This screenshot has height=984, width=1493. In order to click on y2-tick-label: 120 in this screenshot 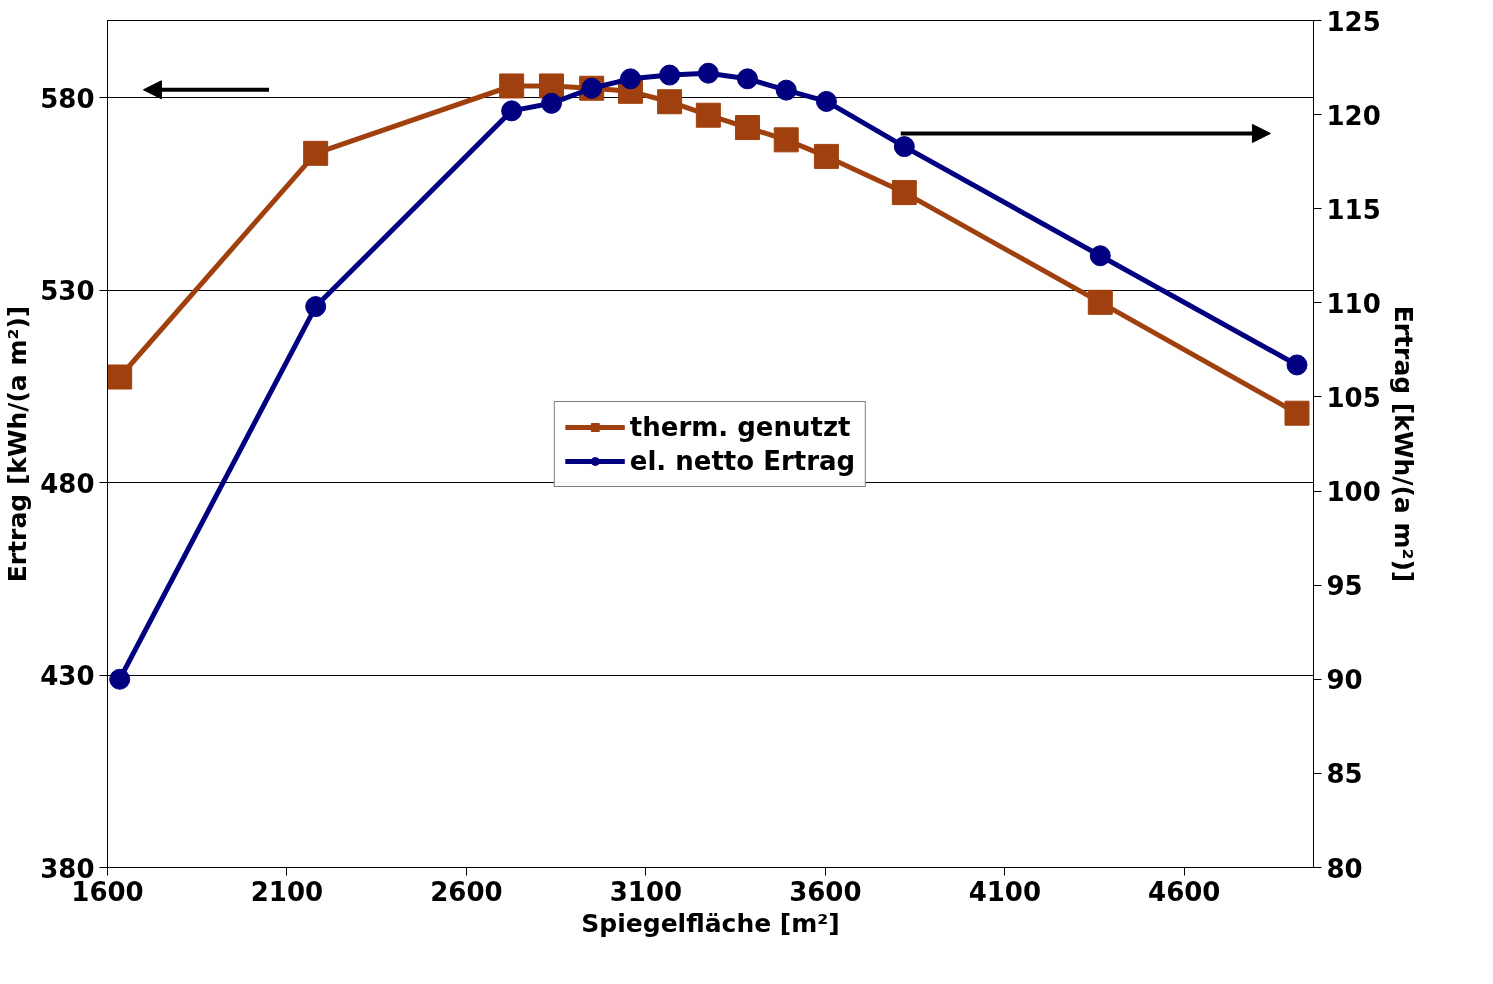, I will do `click(1353, 115)`.